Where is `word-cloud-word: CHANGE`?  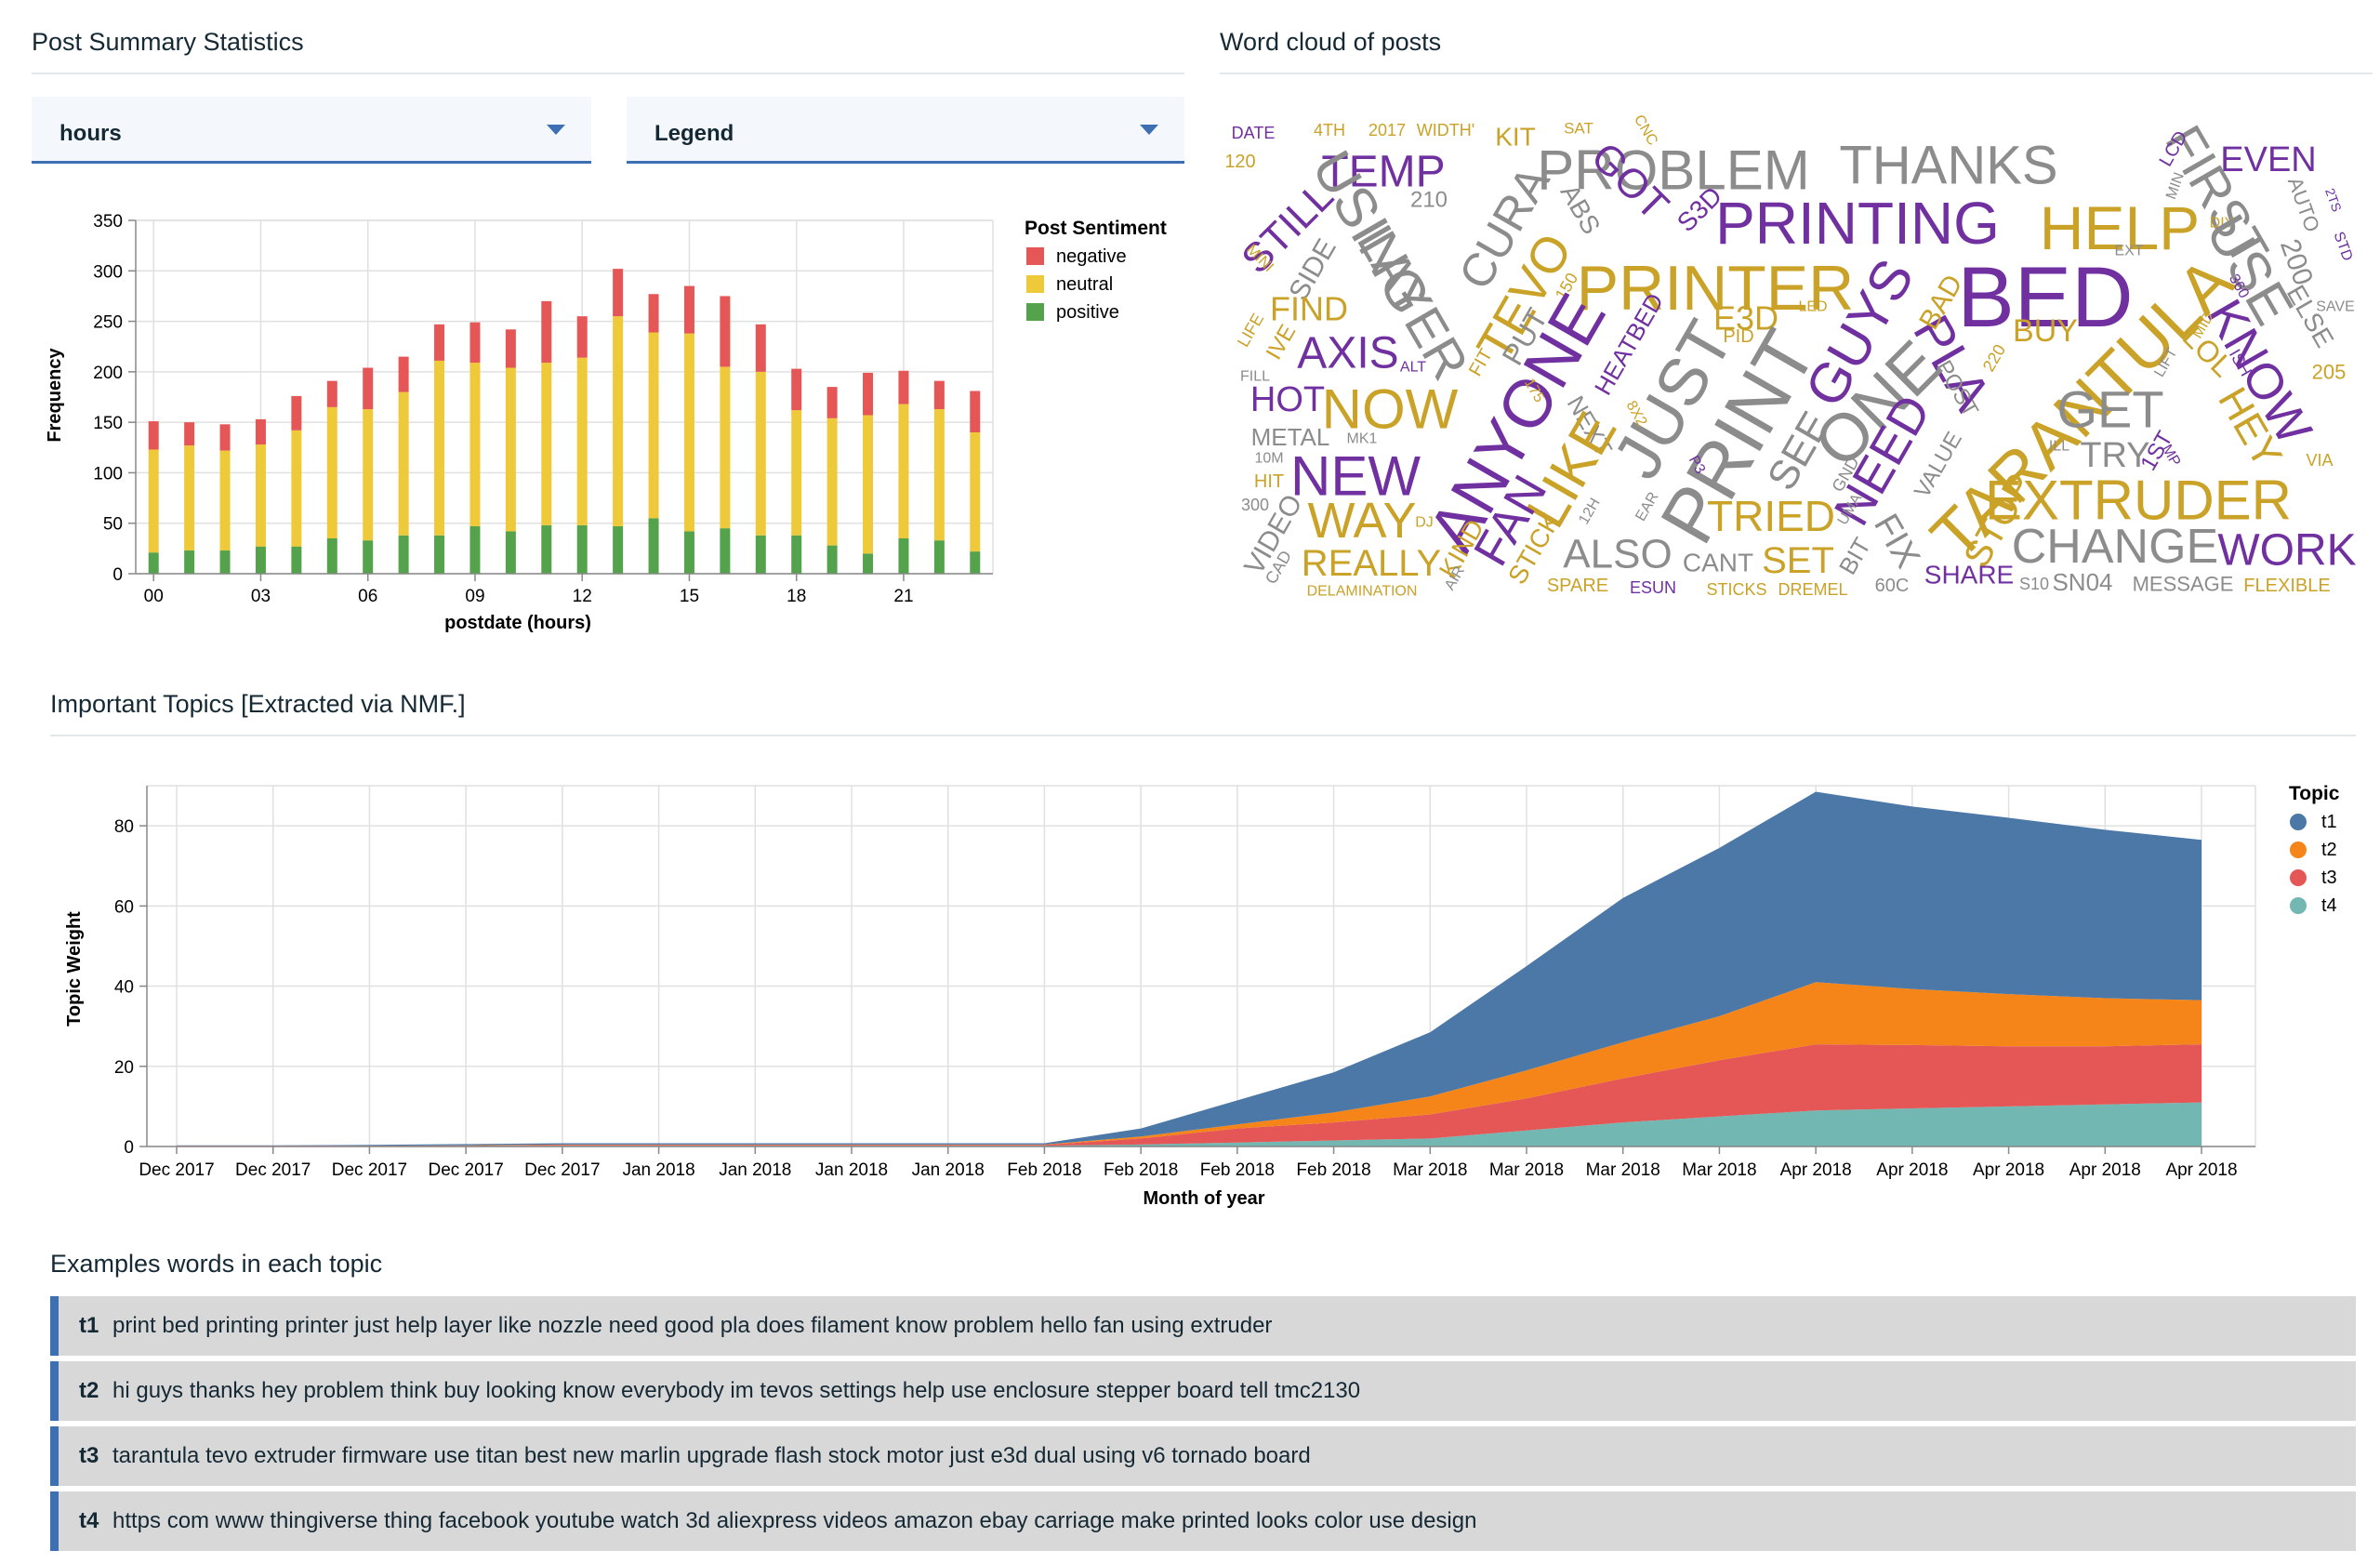
word-cloud-word: CHANGE is located at coordinates (2115, 547).